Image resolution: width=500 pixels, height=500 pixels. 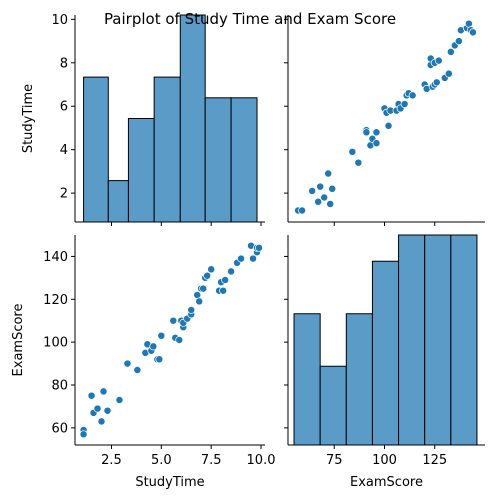 I want to click on figure-title: Pairplot of Study Time and Exam Score, so click(x=250, y=19).